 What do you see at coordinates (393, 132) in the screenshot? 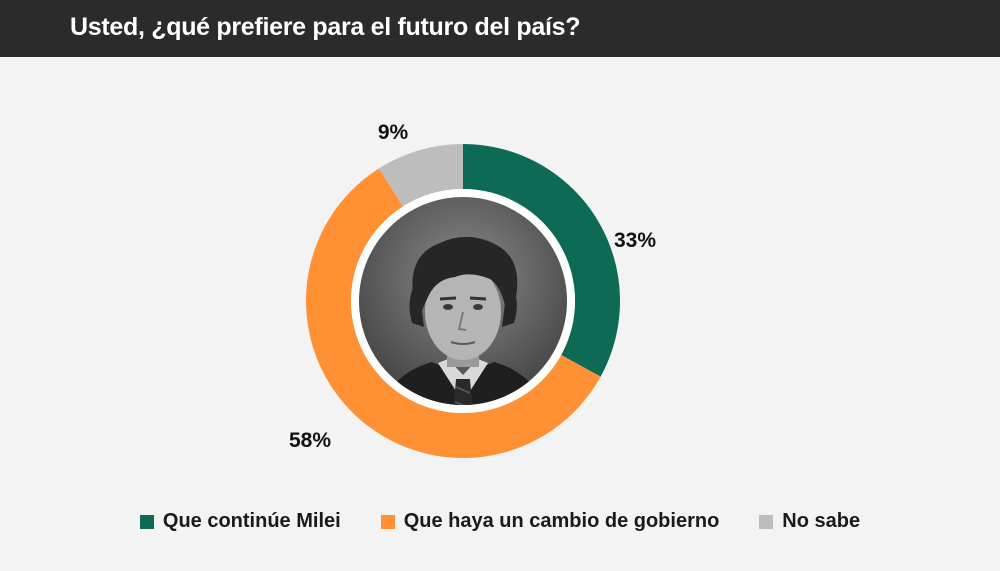
I see `data-label-unsure: 9%` at bounding box center [393, 132].